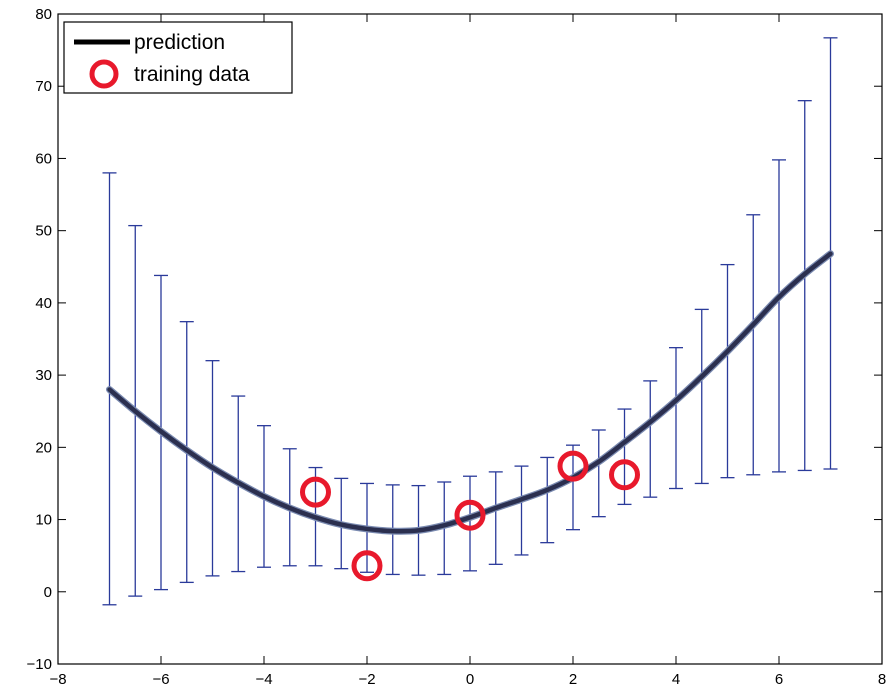 The image size is (896, 692). I want to click on y-tick-label: 60, so click(43, 158).